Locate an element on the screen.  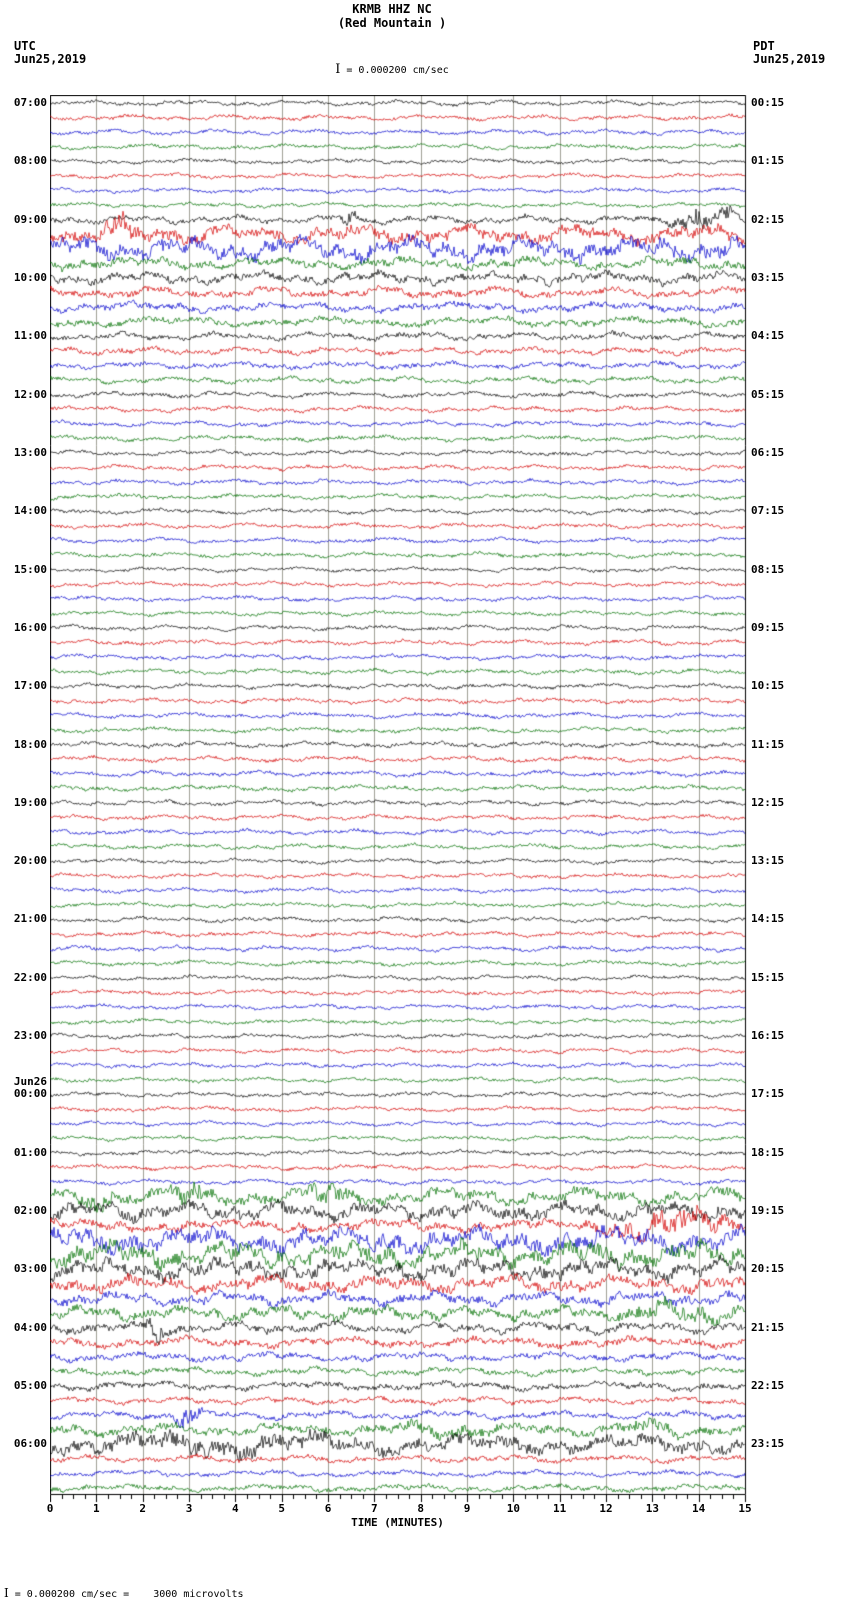
utc-label: 14:00 is located at coordinates (30, 511).